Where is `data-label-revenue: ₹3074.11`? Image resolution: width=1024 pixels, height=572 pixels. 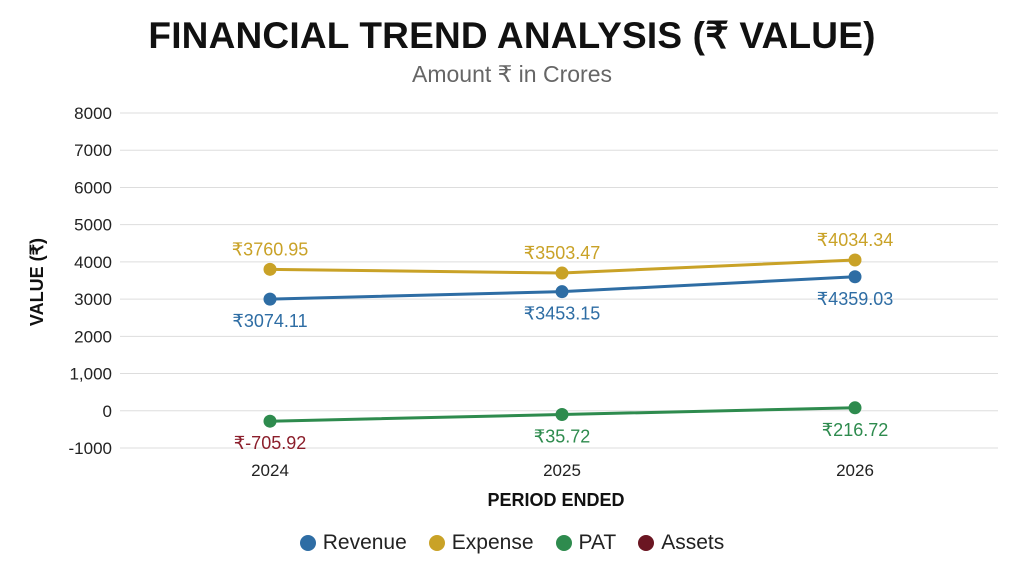
data-label-revenue: ₹3074.11 is located at coordinates (269, 321).